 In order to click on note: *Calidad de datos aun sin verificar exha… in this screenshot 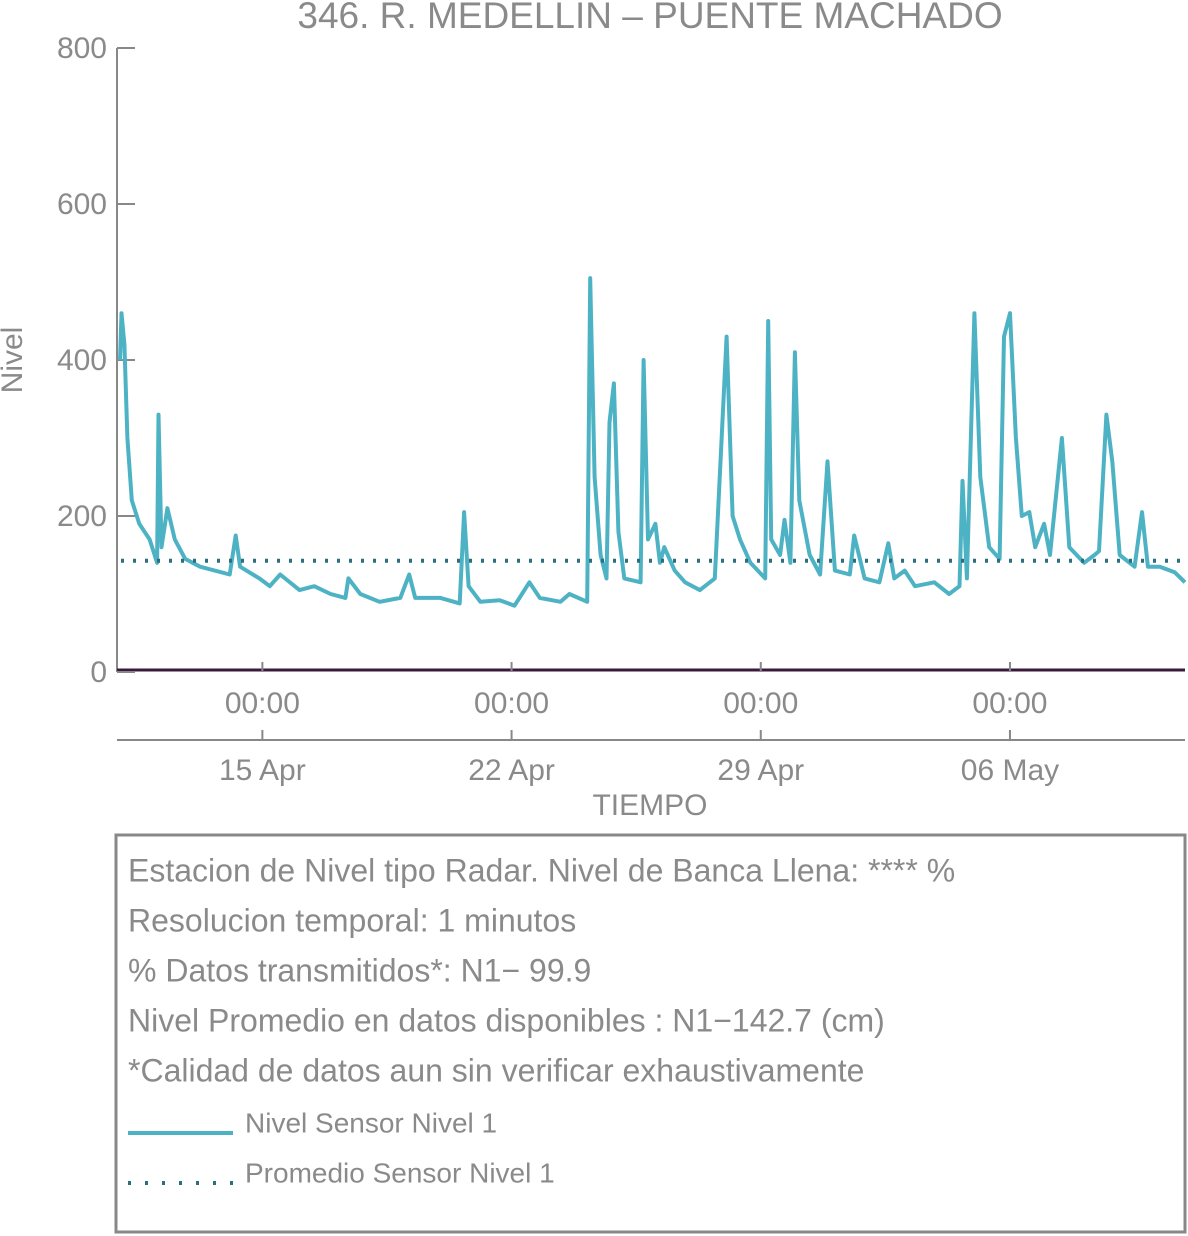, I will do `click(496, 1070)`.